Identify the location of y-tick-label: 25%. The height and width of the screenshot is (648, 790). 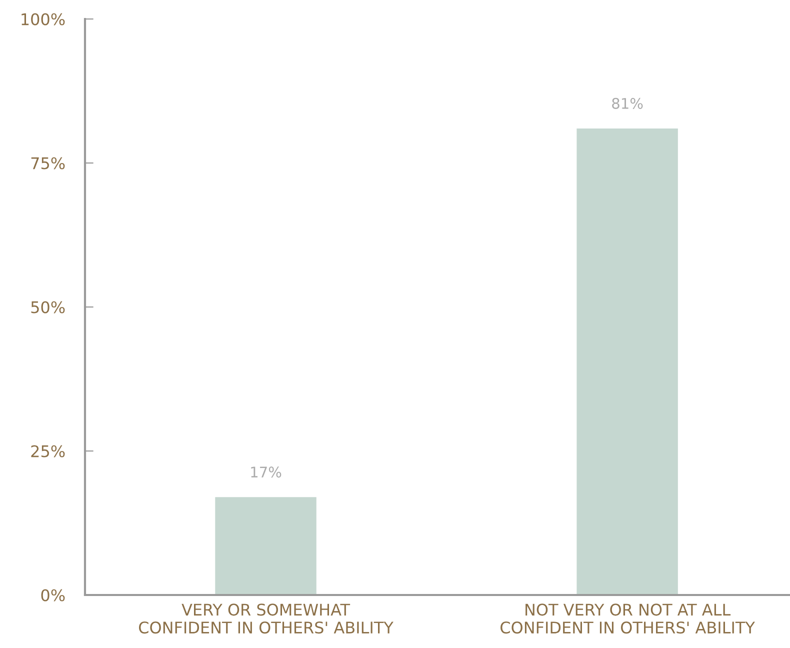
(48, 451).